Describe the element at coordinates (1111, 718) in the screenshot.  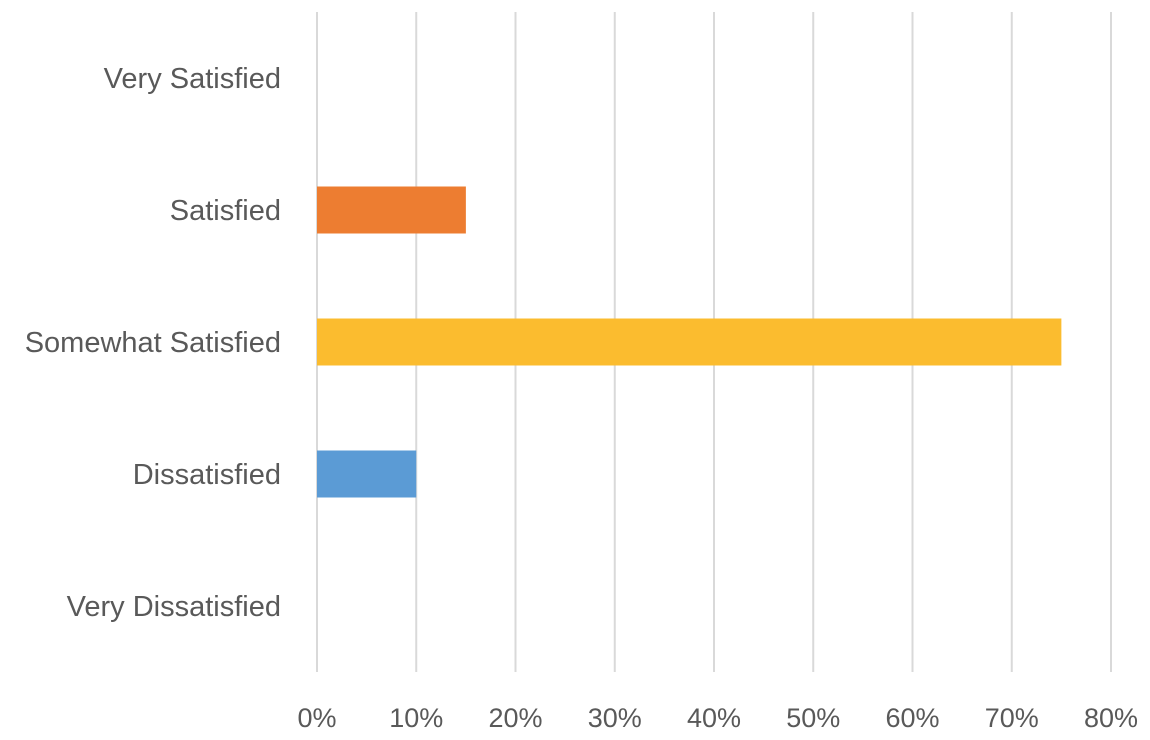
I see `x-tick-label: 80%` at that location.